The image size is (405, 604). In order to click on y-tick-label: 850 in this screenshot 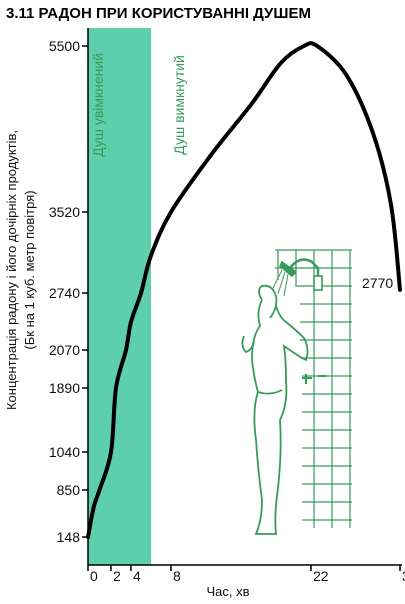, I will do `click(69, 490)`.